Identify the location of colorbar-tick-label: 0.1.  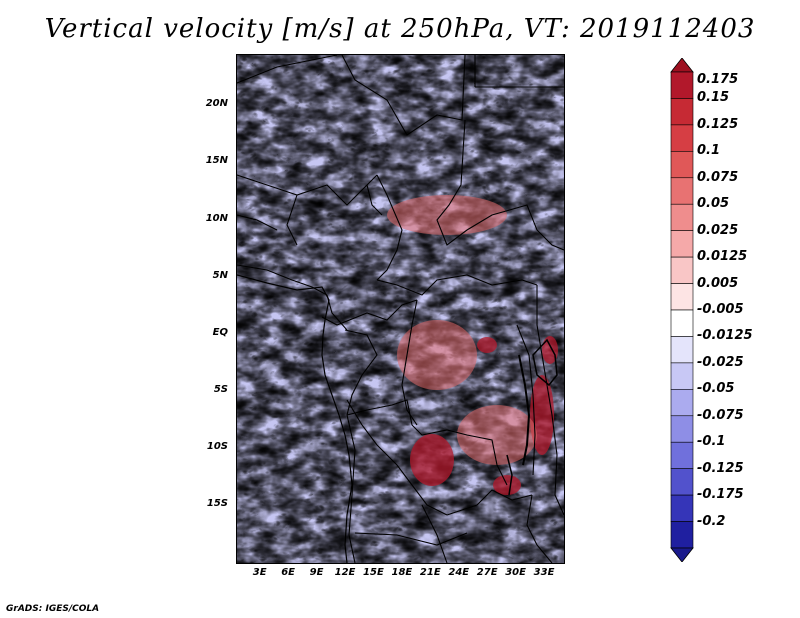
(709, 151).